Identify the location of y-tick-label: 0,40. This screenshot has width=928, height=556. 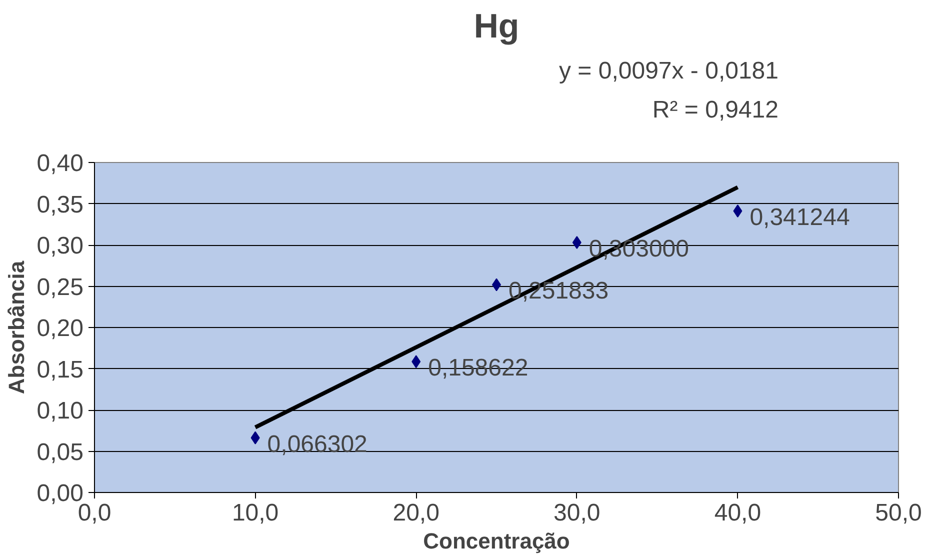
(60, 163).